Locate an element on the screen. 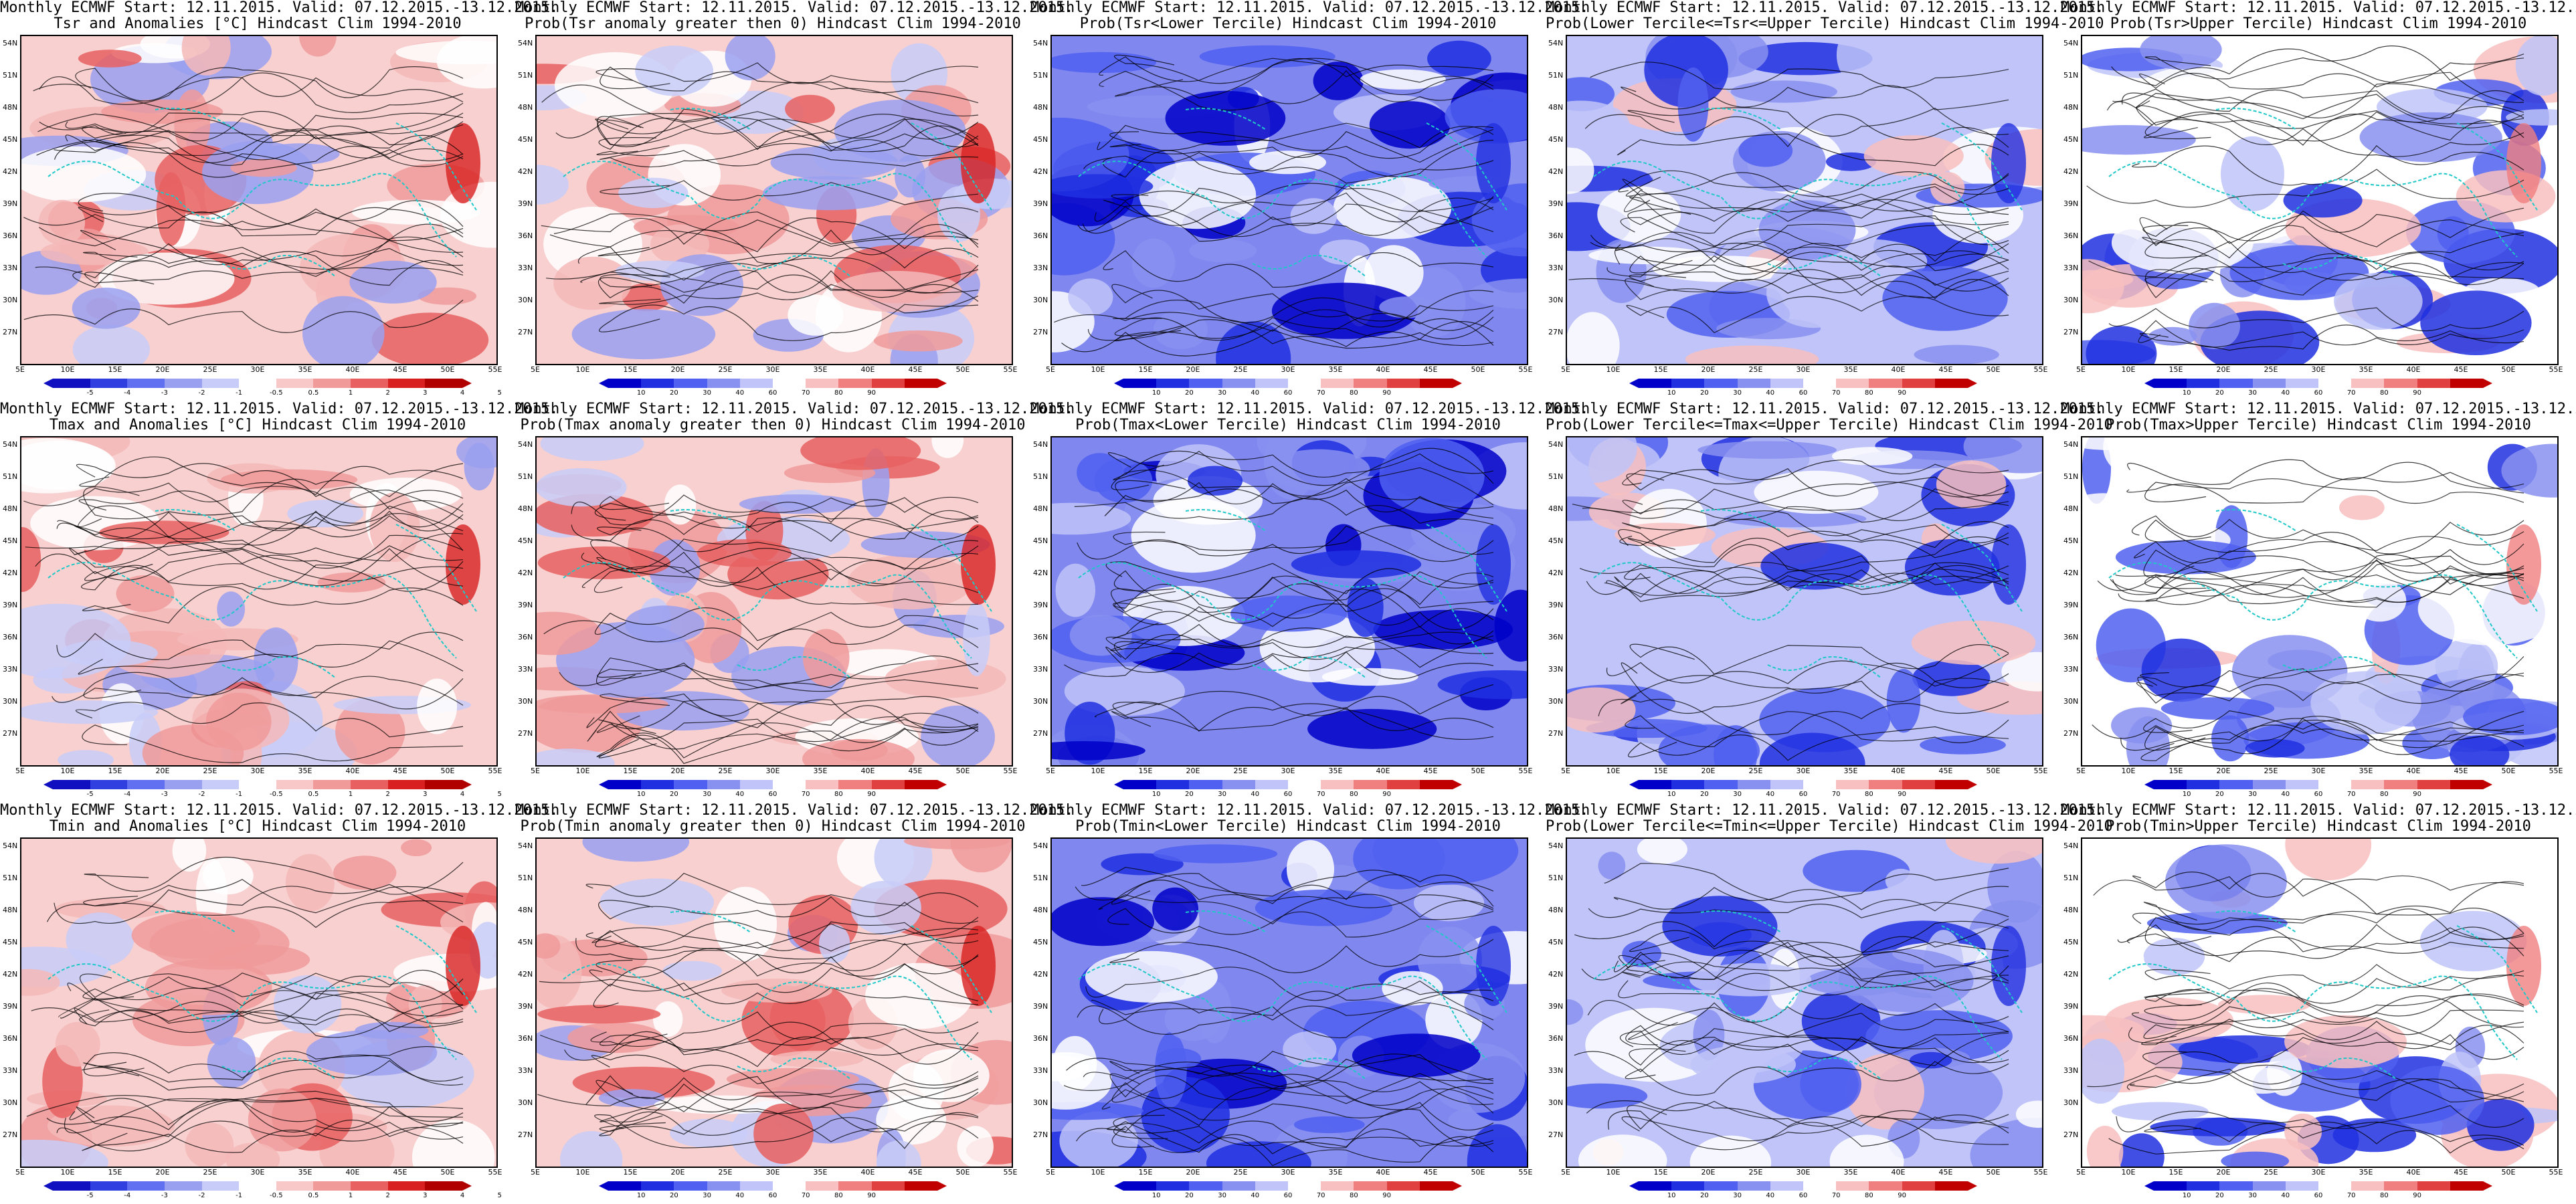 Image resolution: width=2576 pixels, height=1204 pixels. colorbar-label: -1 is located at coordinates (240, 393).